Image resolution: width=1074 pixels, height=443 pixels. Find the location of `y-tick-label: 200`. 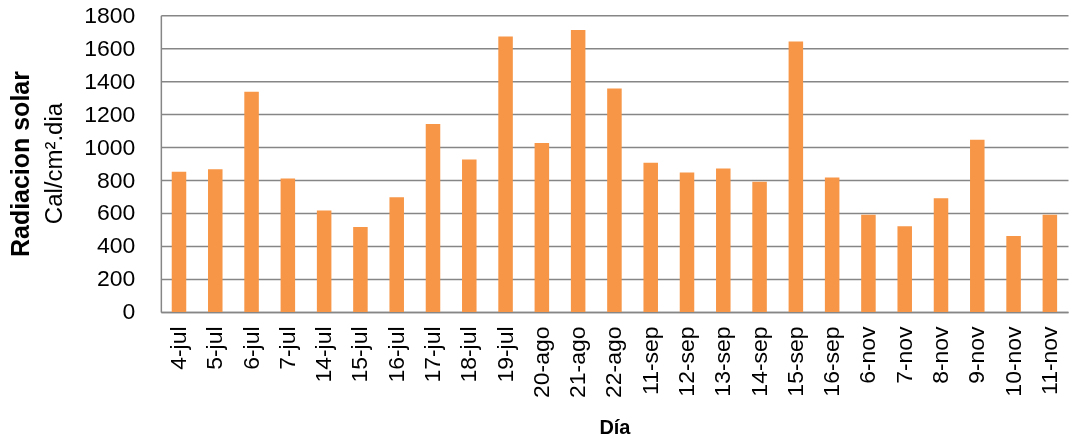

y-tick-label: 200 is located at coordinates (116, 278).